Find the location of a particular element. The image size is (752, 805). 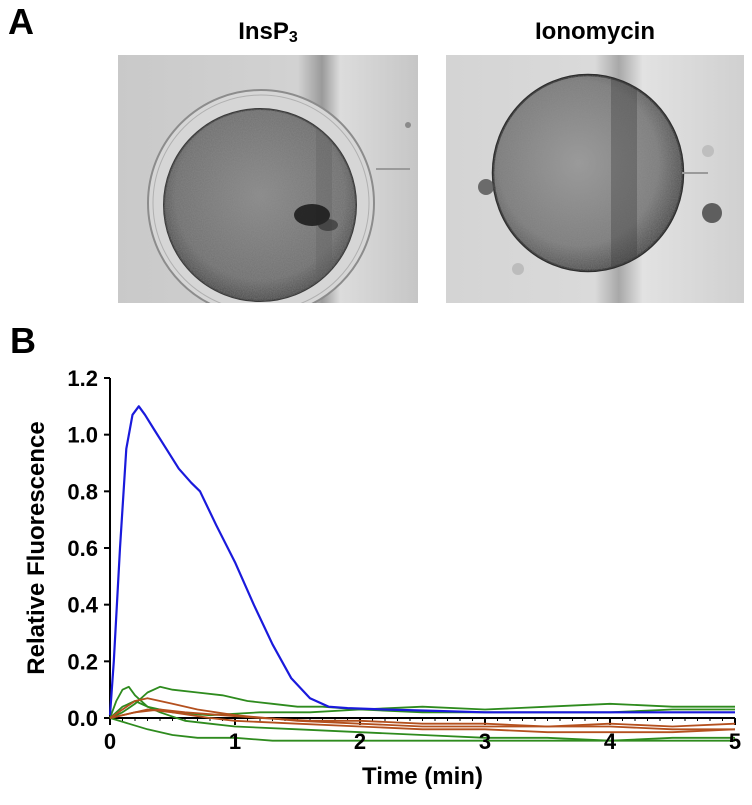

x-tick-label: 0 is located at coordinates (110, 741).